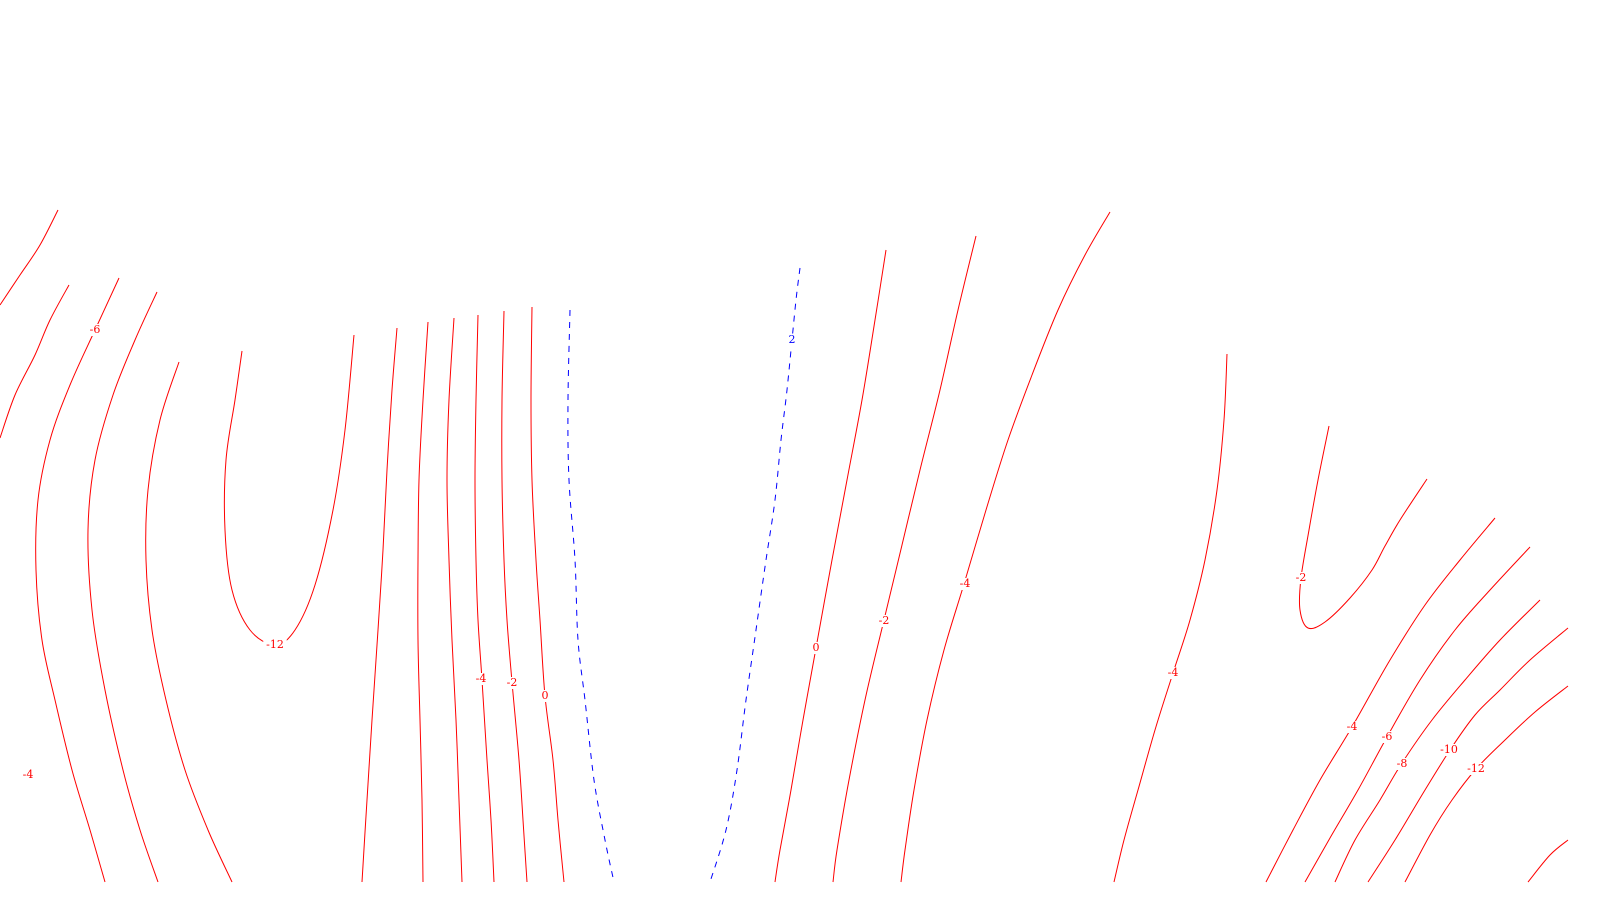 The height and width of the screenshot is (900, 1600). I want to click on contour-label: -8, so click(1402, 763).